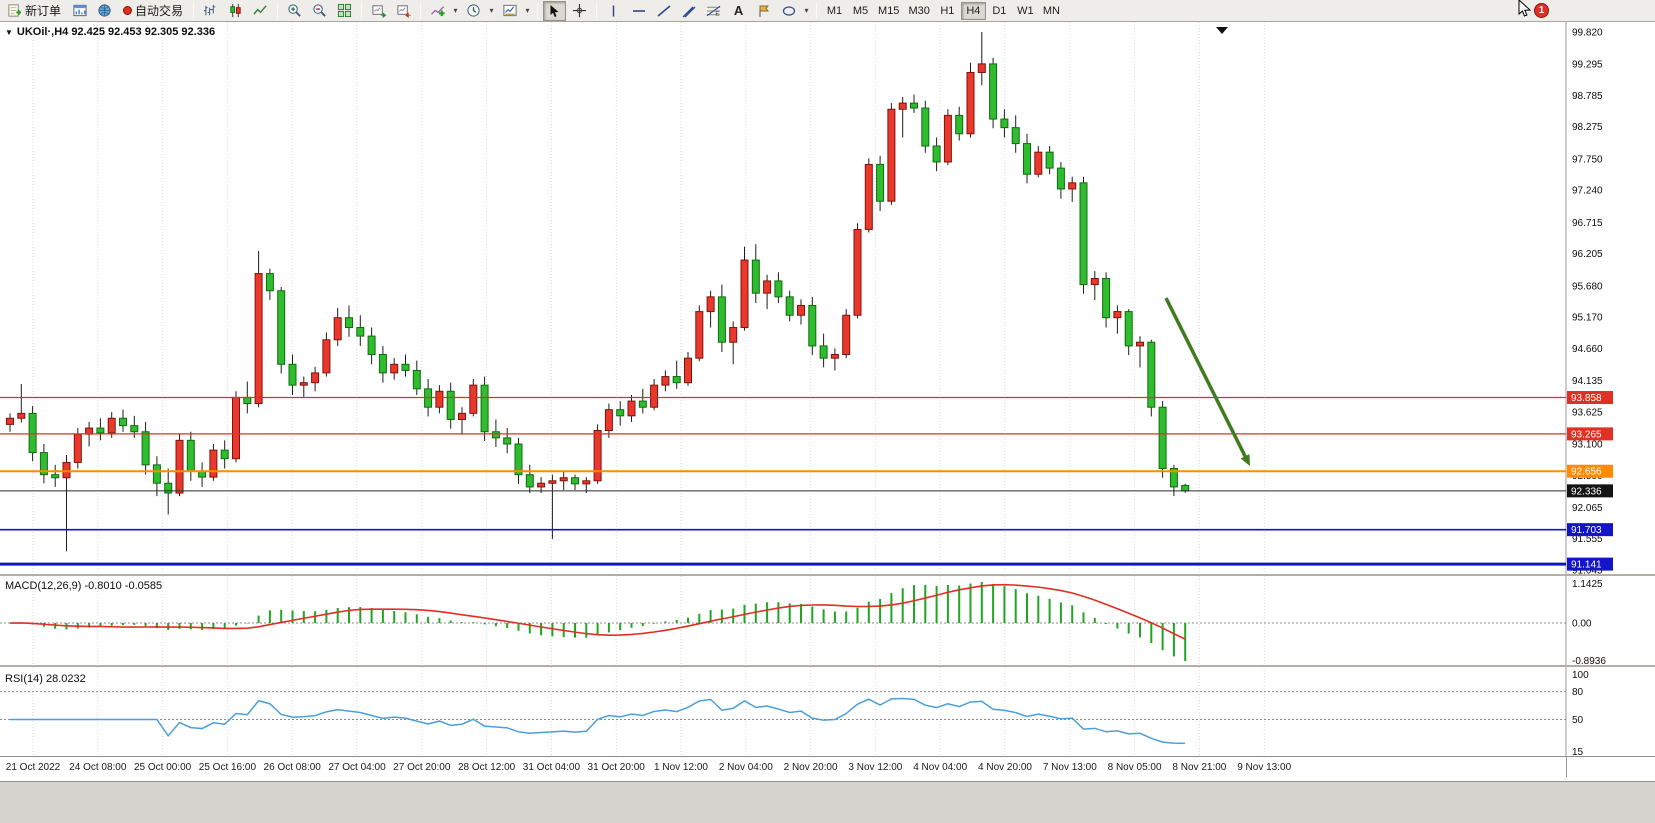  What do you see at coordinates (210, 11) in the screenshot?
I see `bar-chart-mode-icon` at bounding box center [210, 11].